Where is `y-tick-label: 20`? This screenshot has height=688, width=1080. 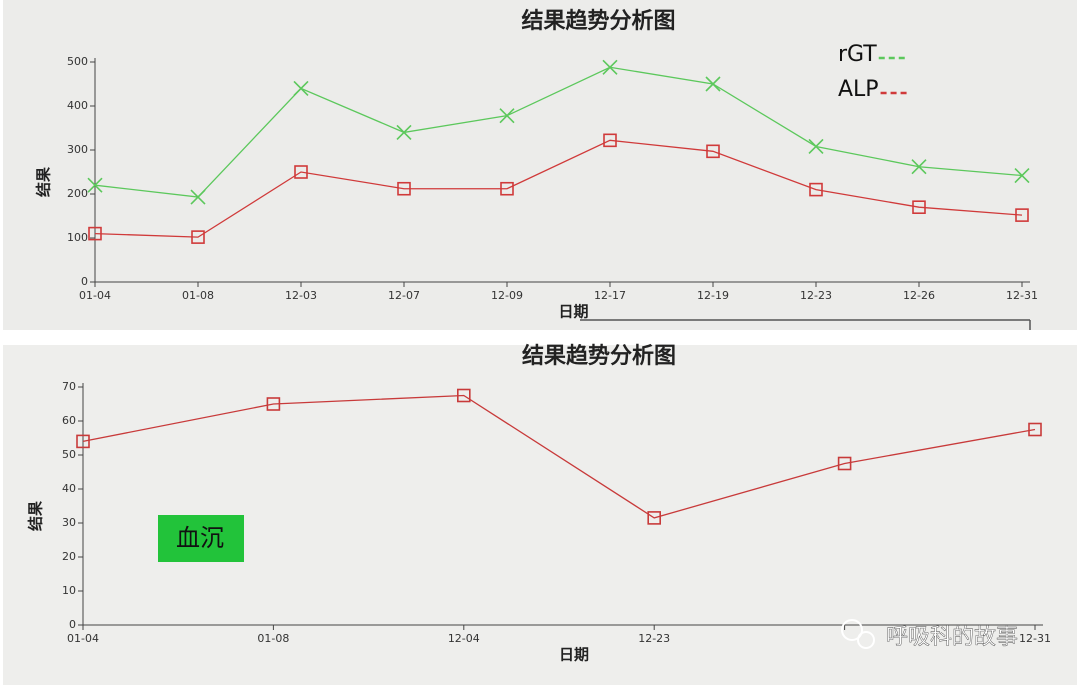
y-tick-label: 20 is located at coordinates (69, 556).